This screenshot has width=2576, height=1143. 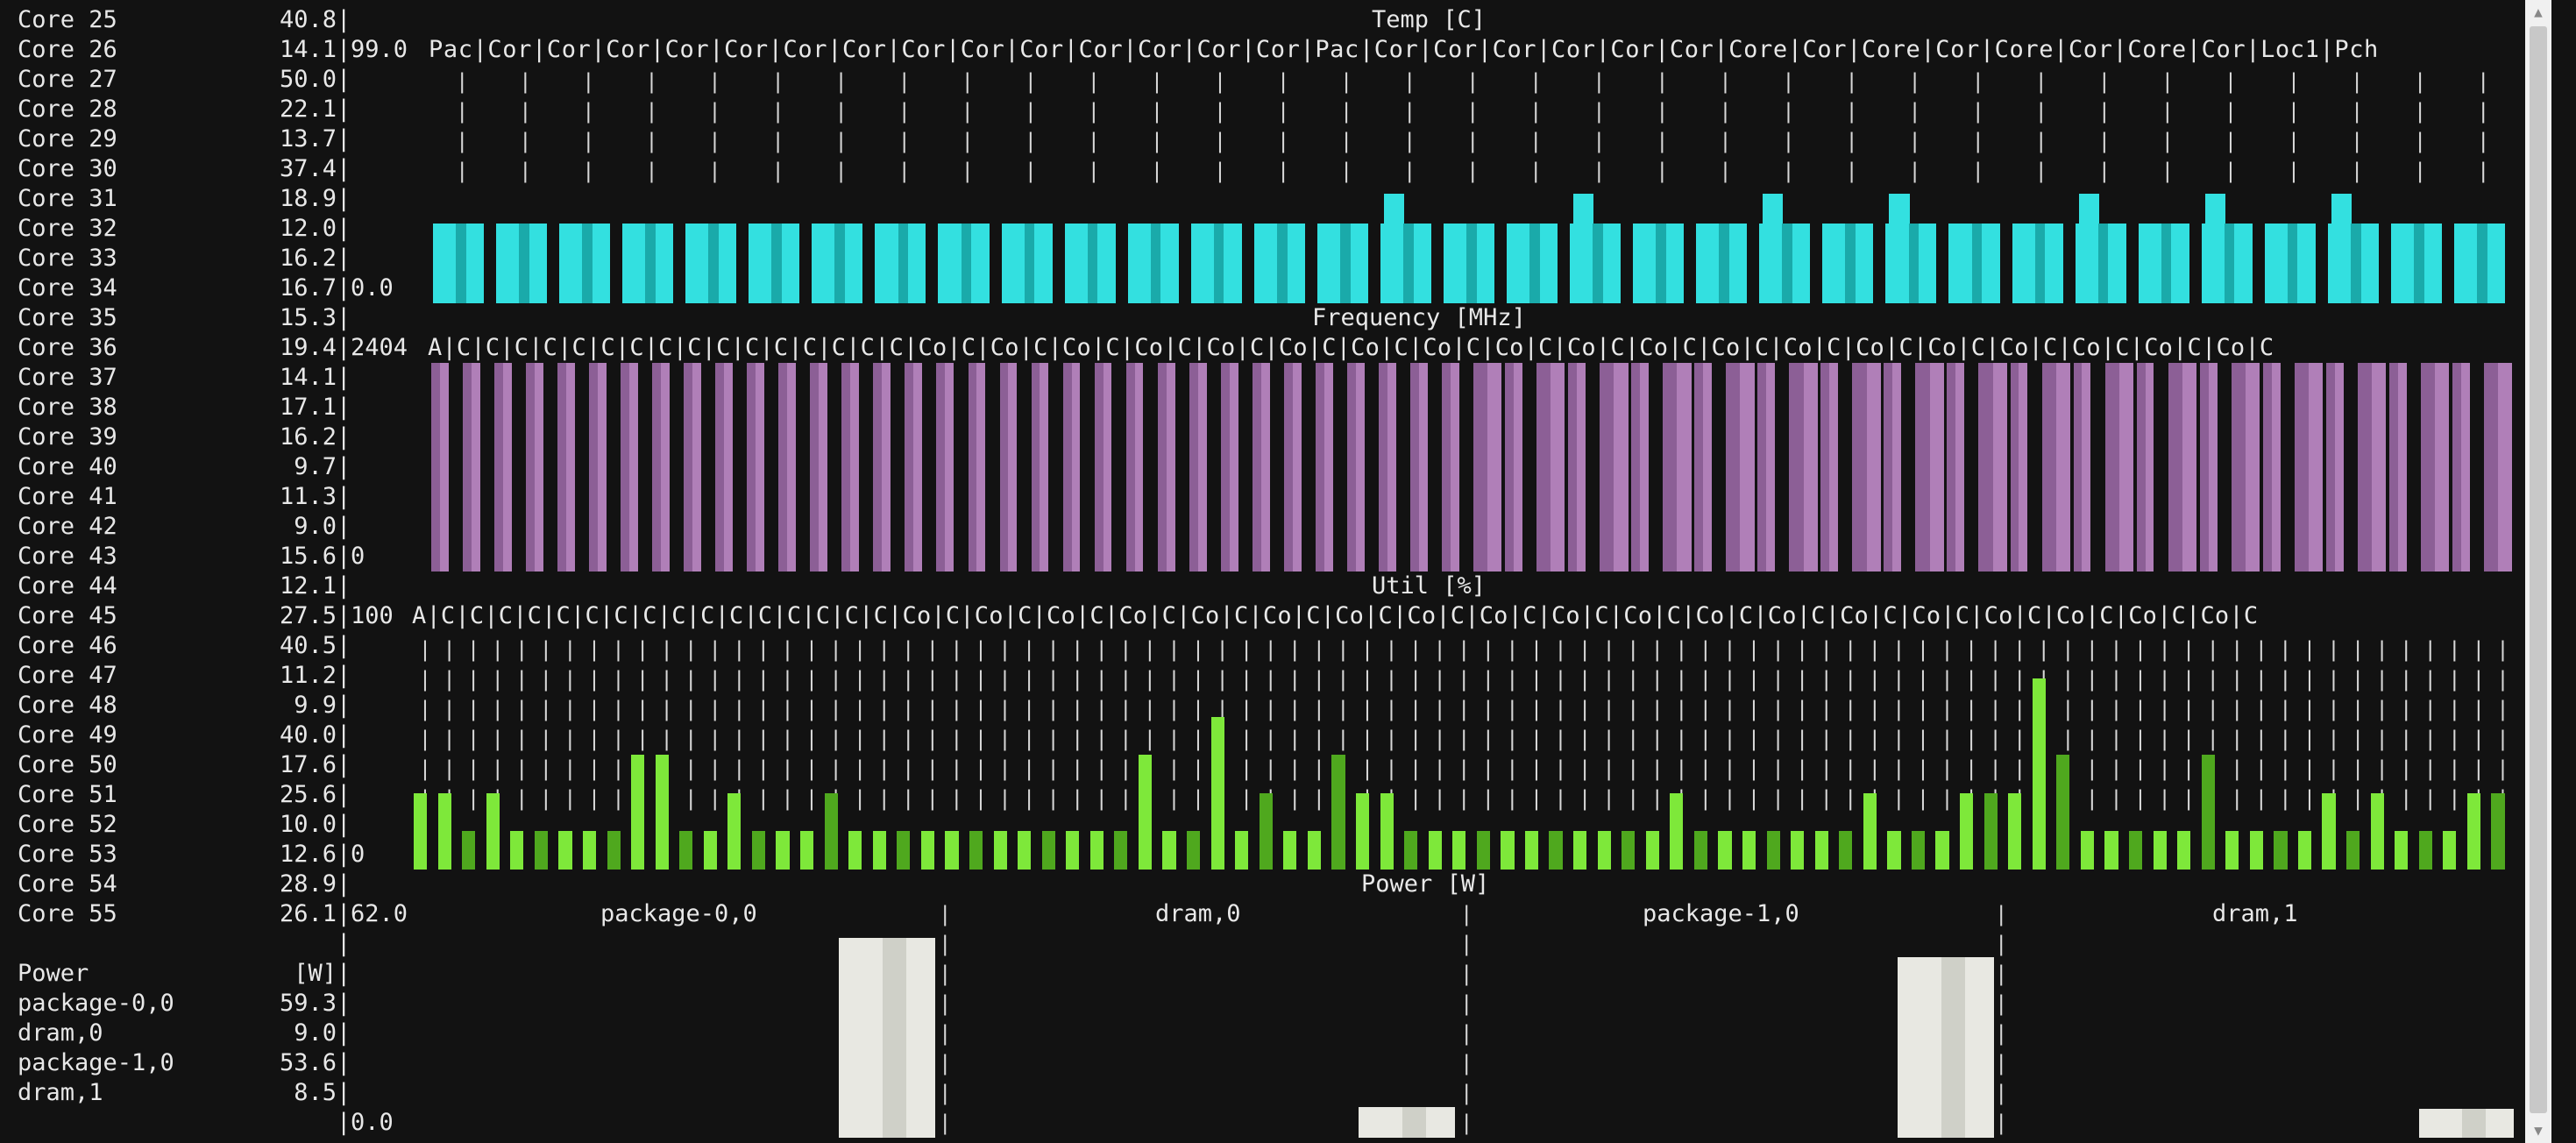 What do you see at coordinates (308, 347) in the screenshot?
I see `sidebar-core-value: 19.4` at bounding box center [308, 347].